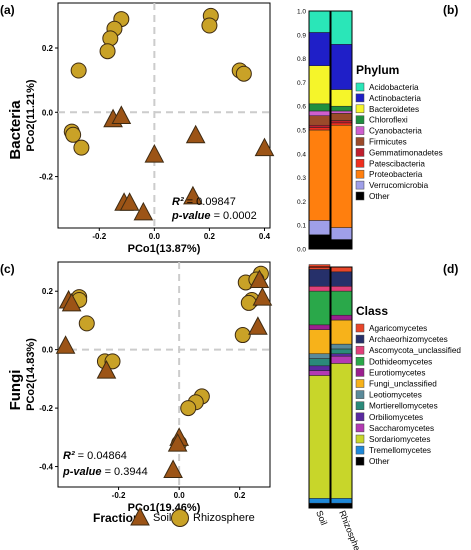 The height and width of the screenshot is (550, 471). Describe the element at coordinates (204, 202) in the screenshot. I see `r2-stat: R² = 0.09847` at that location.